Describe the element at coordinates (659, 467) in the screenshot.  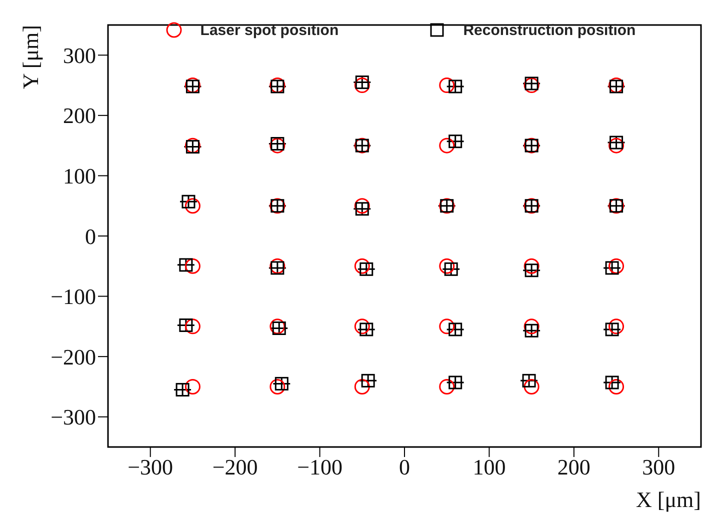
I see `x-tick-label: 300` at that location.